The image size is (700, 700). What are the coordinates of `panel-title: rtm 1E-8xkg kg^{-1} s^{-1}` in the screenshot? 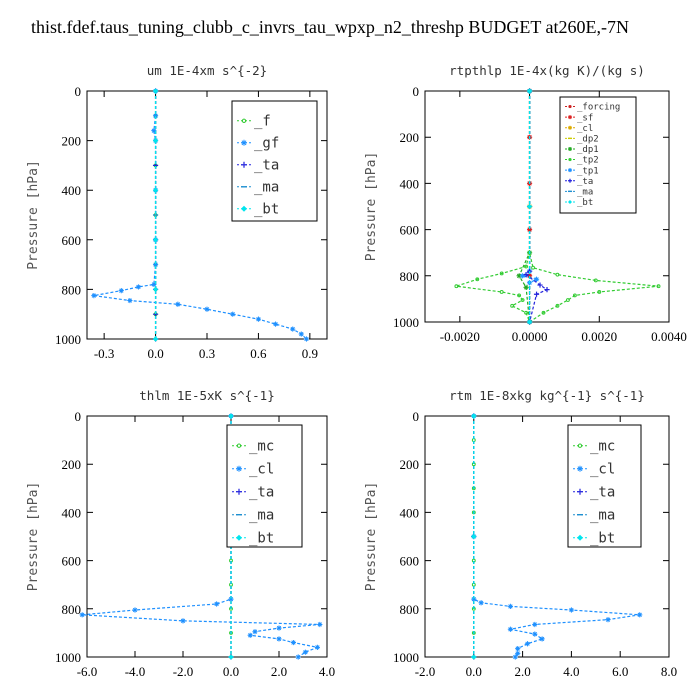 It's located at (547, 395).